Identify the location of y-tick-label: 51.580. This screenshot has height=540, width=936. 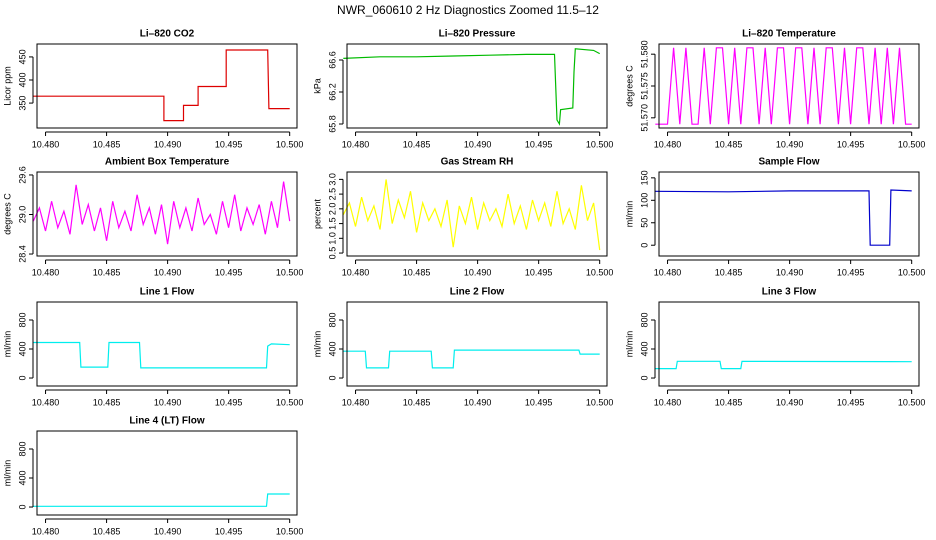
(644, 54).